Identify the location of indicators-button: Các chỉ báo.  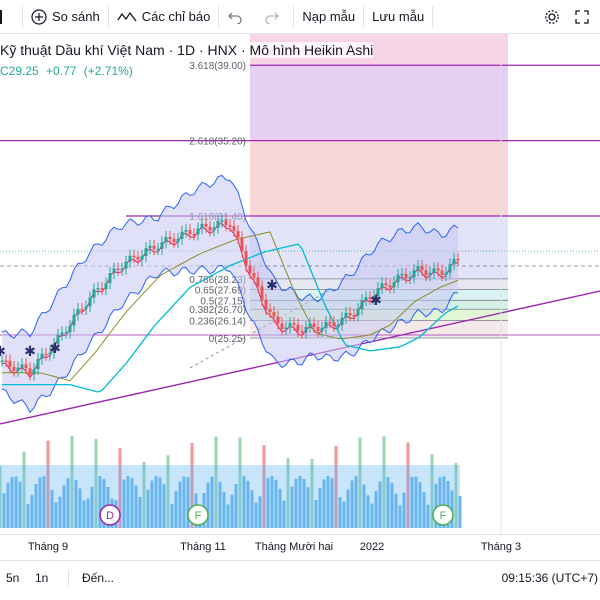
(164, 17).